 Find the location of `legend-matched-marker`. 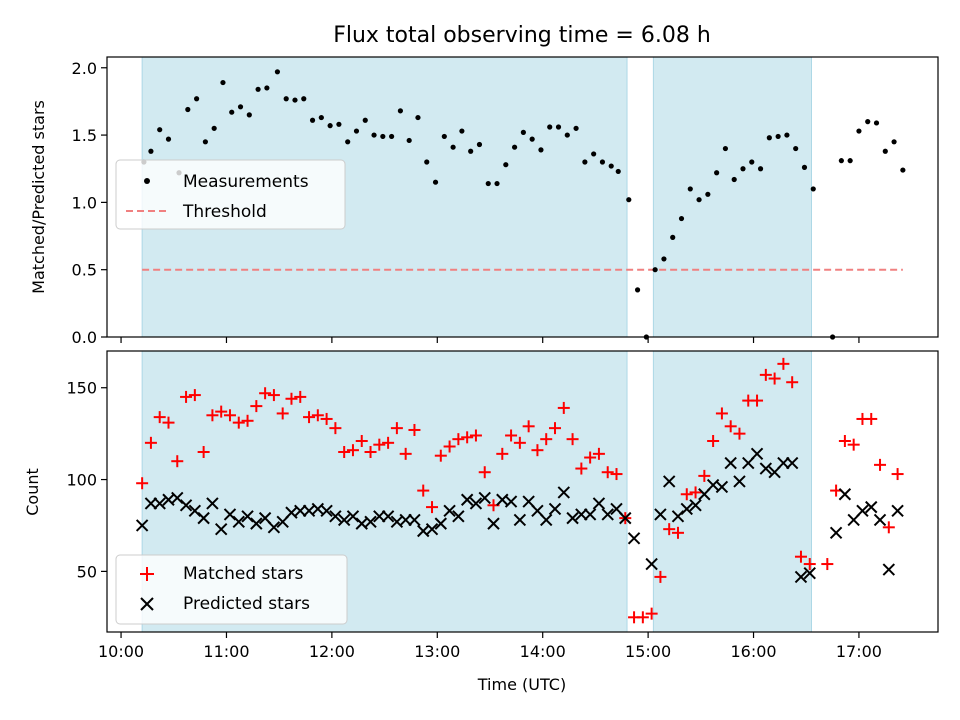

legend-matched-marker is located at coordinates (147, 574).